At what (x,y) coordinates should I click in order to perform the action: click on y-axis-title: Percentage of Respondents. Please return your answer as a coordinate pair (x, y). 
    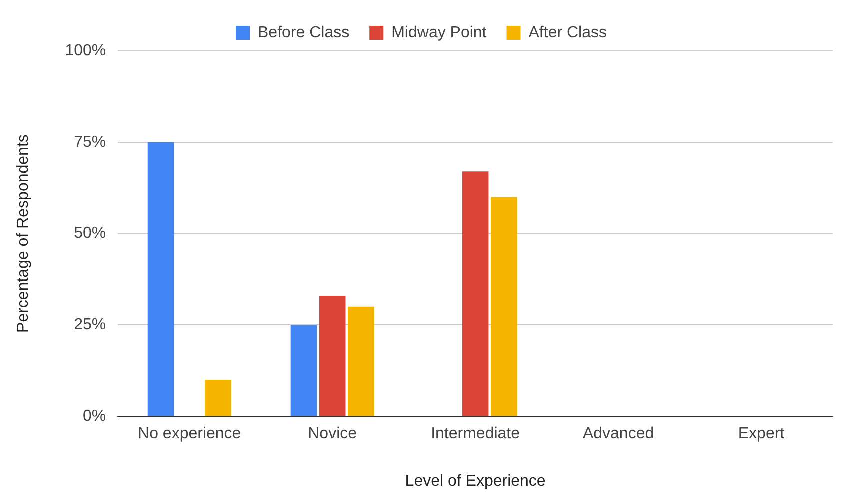
    Looking at the image, I should click on (23, 233).